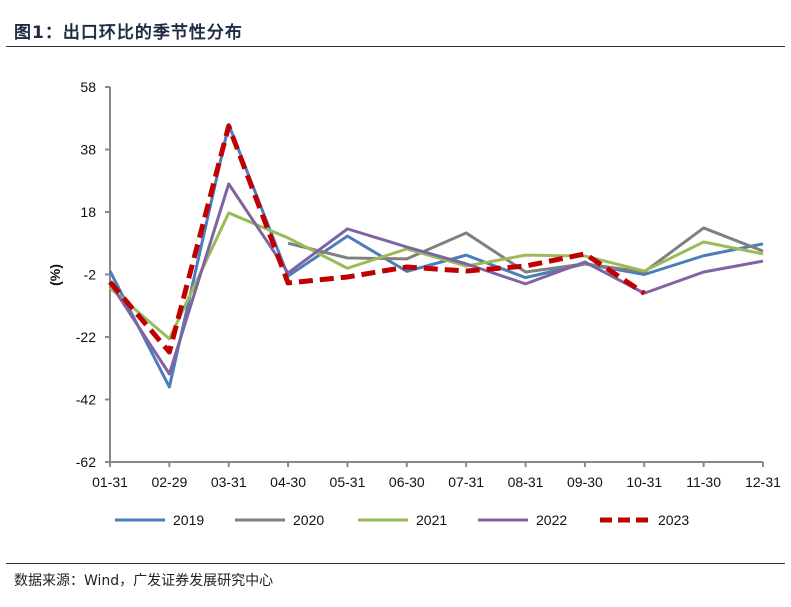 The height and width of the screenshot is (607, 791). What do you see at coordinates (90, 275) in the screenshot?
I see `y-tick-label: -2` at bounding box center [90, 275].